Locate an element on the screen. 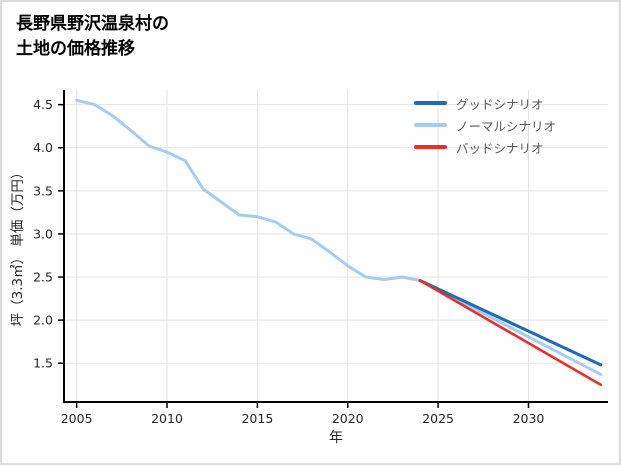  svg-text: 2015 is located at coordinates (257, 418).